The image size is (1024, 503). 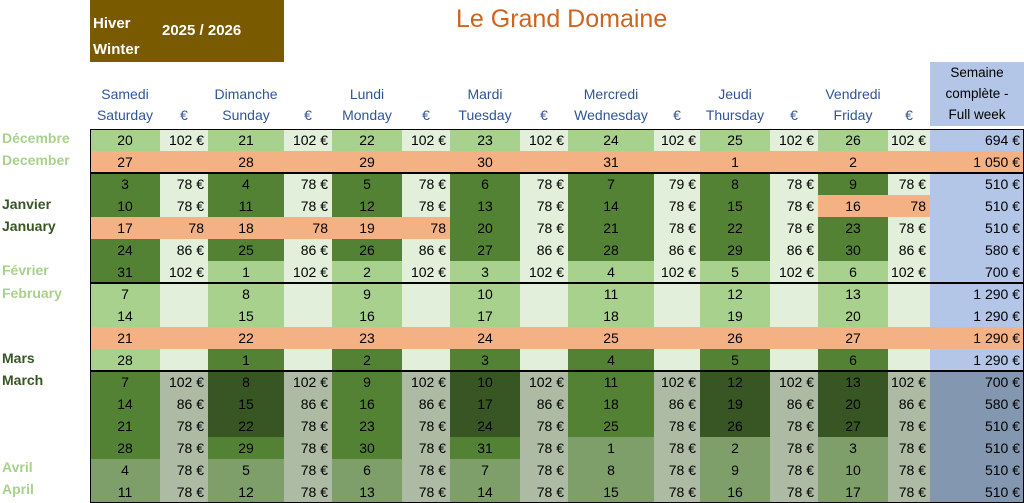 What do you see at coordinates (202, 30) in the screenshot?
I see `season-year: 2025 / 2026` at bounding box center [202, 30].